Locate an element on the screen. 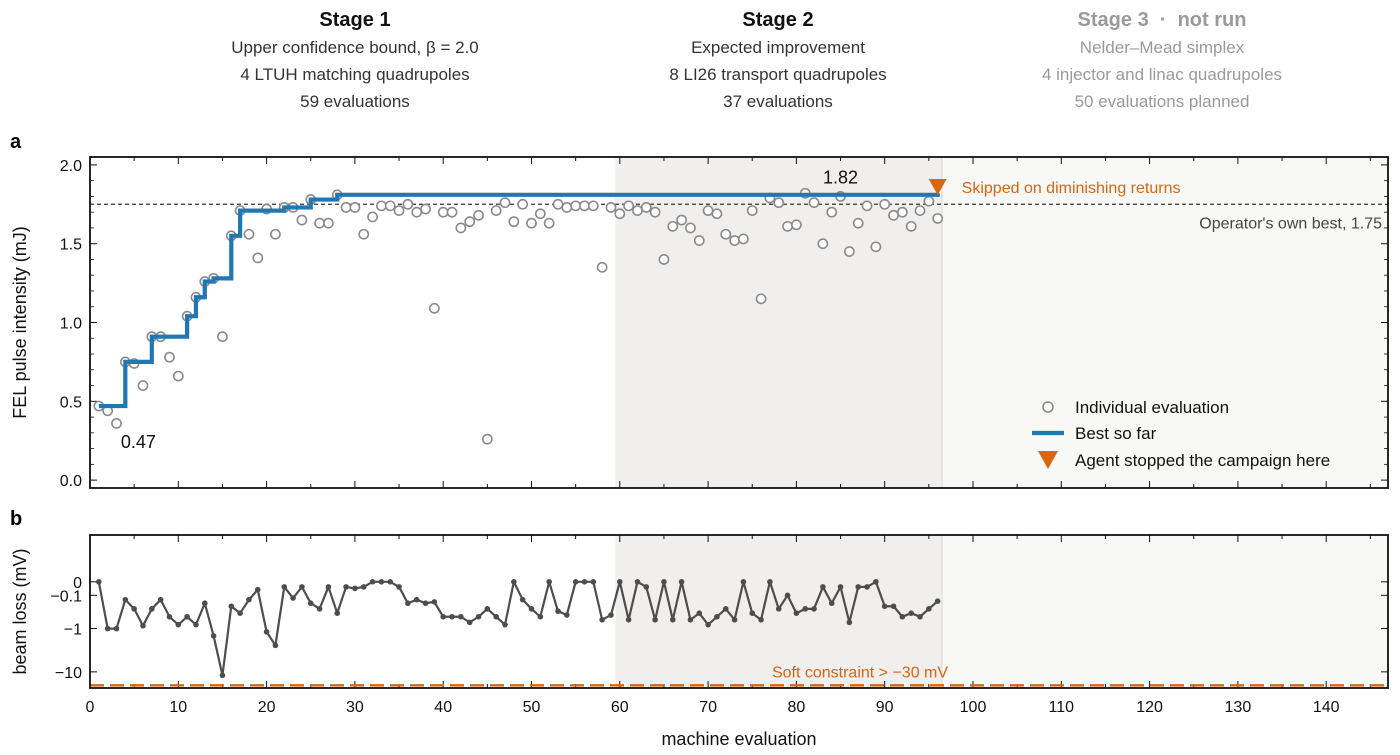  x-axis-label: machine evaluation is located at coordinates (738, 739).